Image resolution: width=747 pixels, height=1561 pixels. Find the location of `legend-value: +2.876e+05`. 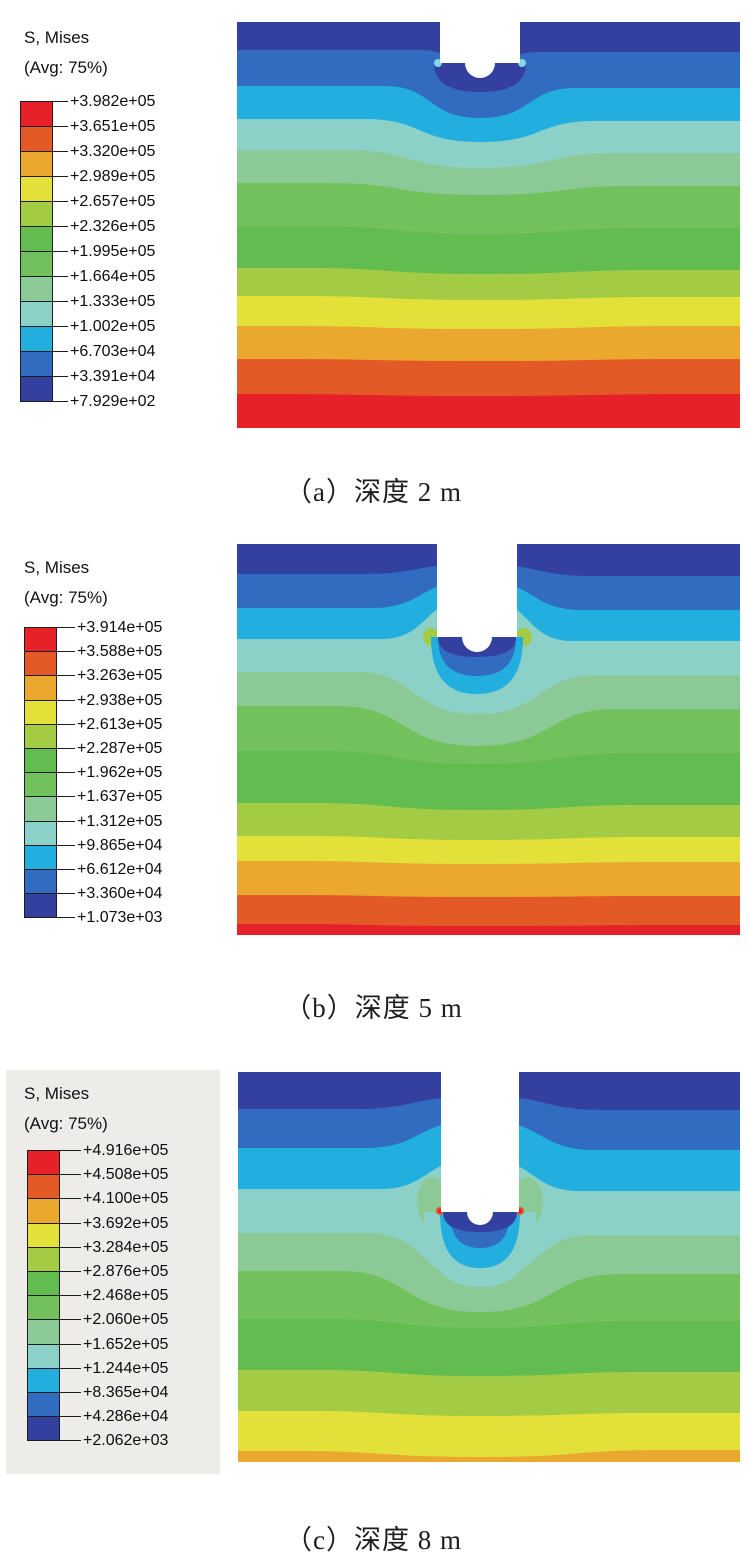

legend-value: +2.876e+05 is located at coordinates (126, 1271).